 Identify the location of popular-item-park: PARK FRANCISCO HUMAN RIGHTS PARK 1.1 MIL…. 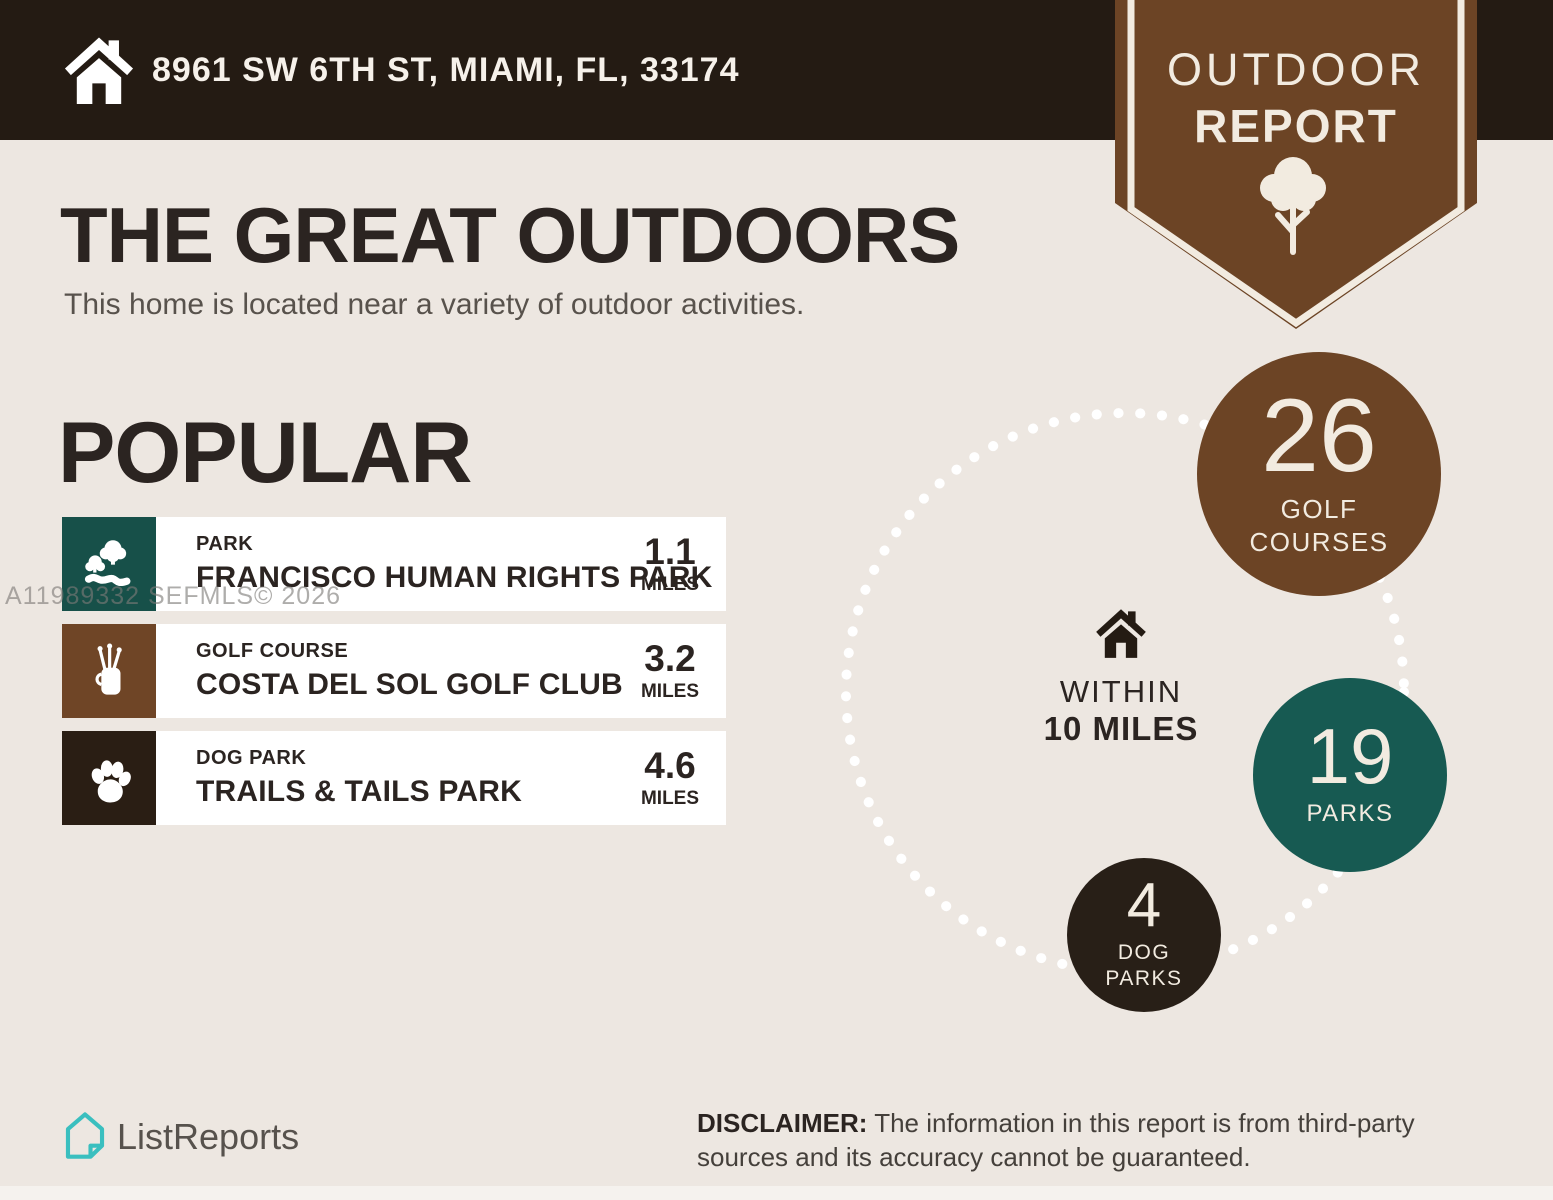
(394, 564).